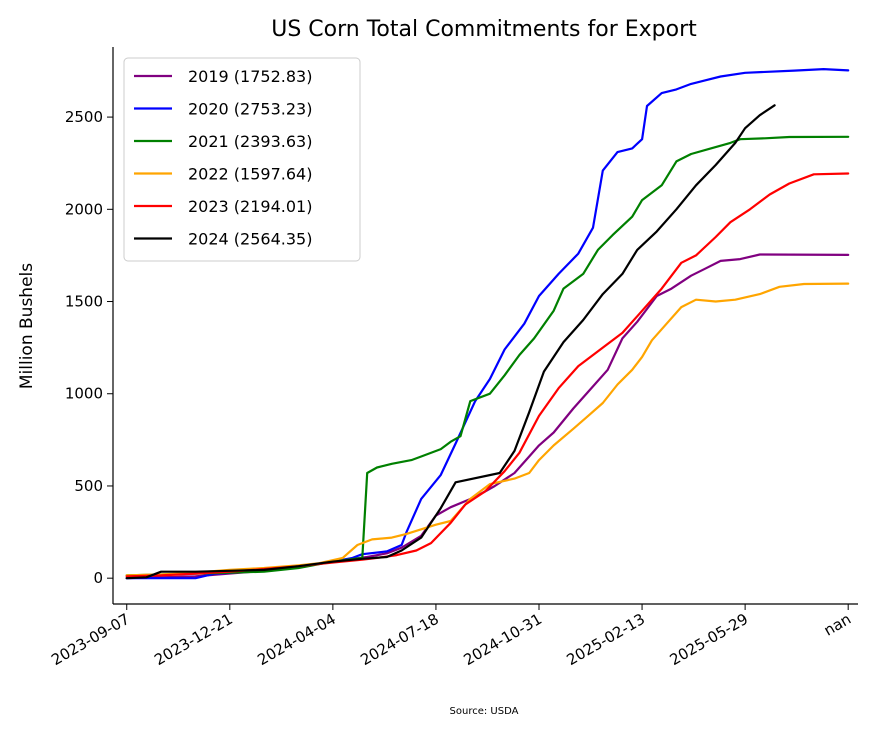 This screenshot has width=871, height=733. Describe the element at coordinates (84, 117) in the screenshot. I see `y-tick-label: 2500` at that location.